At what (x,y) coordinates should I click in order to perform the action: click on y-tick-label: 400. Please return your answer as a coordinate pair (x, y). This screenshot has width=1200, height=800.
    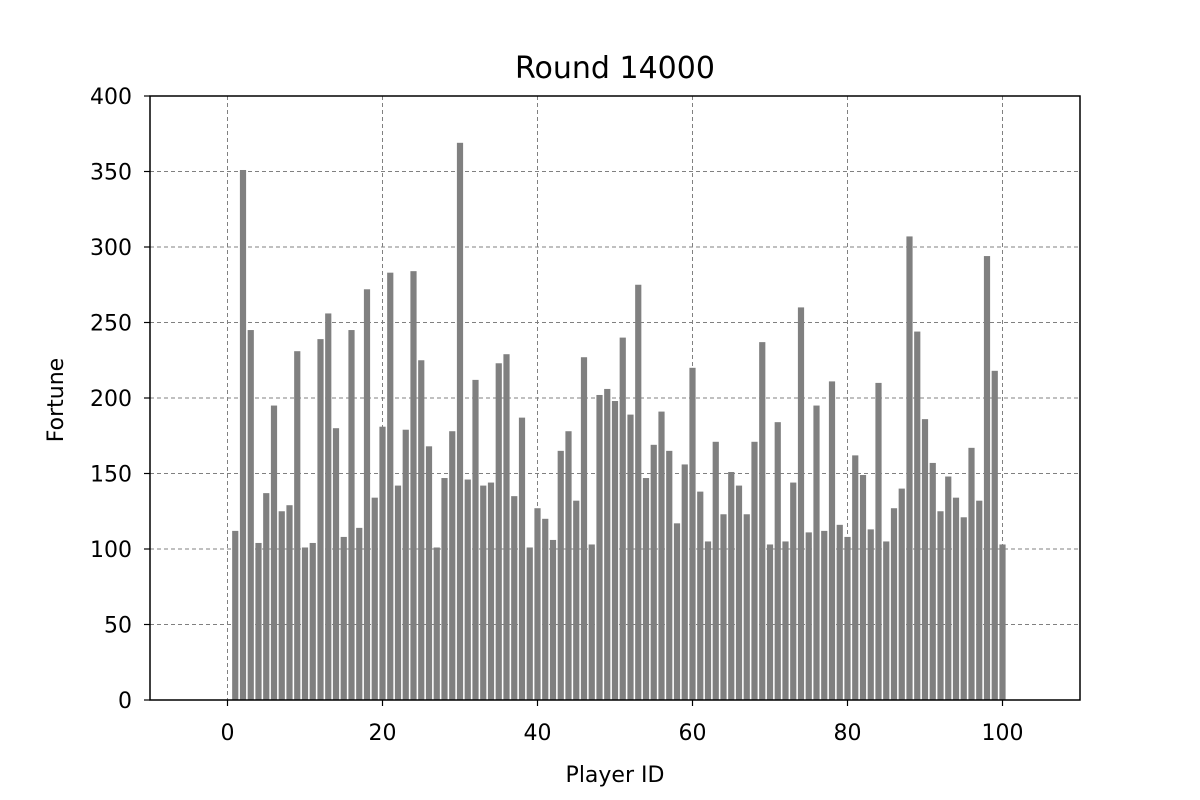
    Looking at the image, I should click on (111, 97).